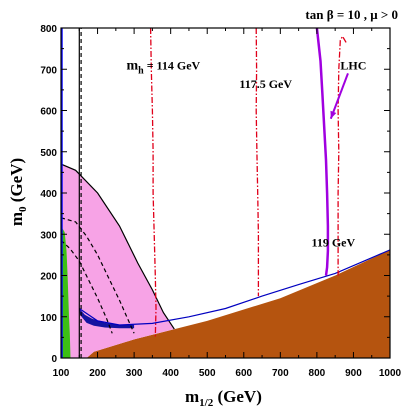 The image size is (405, 415). Describe the element at coordinates (18, 192) in the screenshot. I see `y-axis-label: m0 (GeV)` at that location.